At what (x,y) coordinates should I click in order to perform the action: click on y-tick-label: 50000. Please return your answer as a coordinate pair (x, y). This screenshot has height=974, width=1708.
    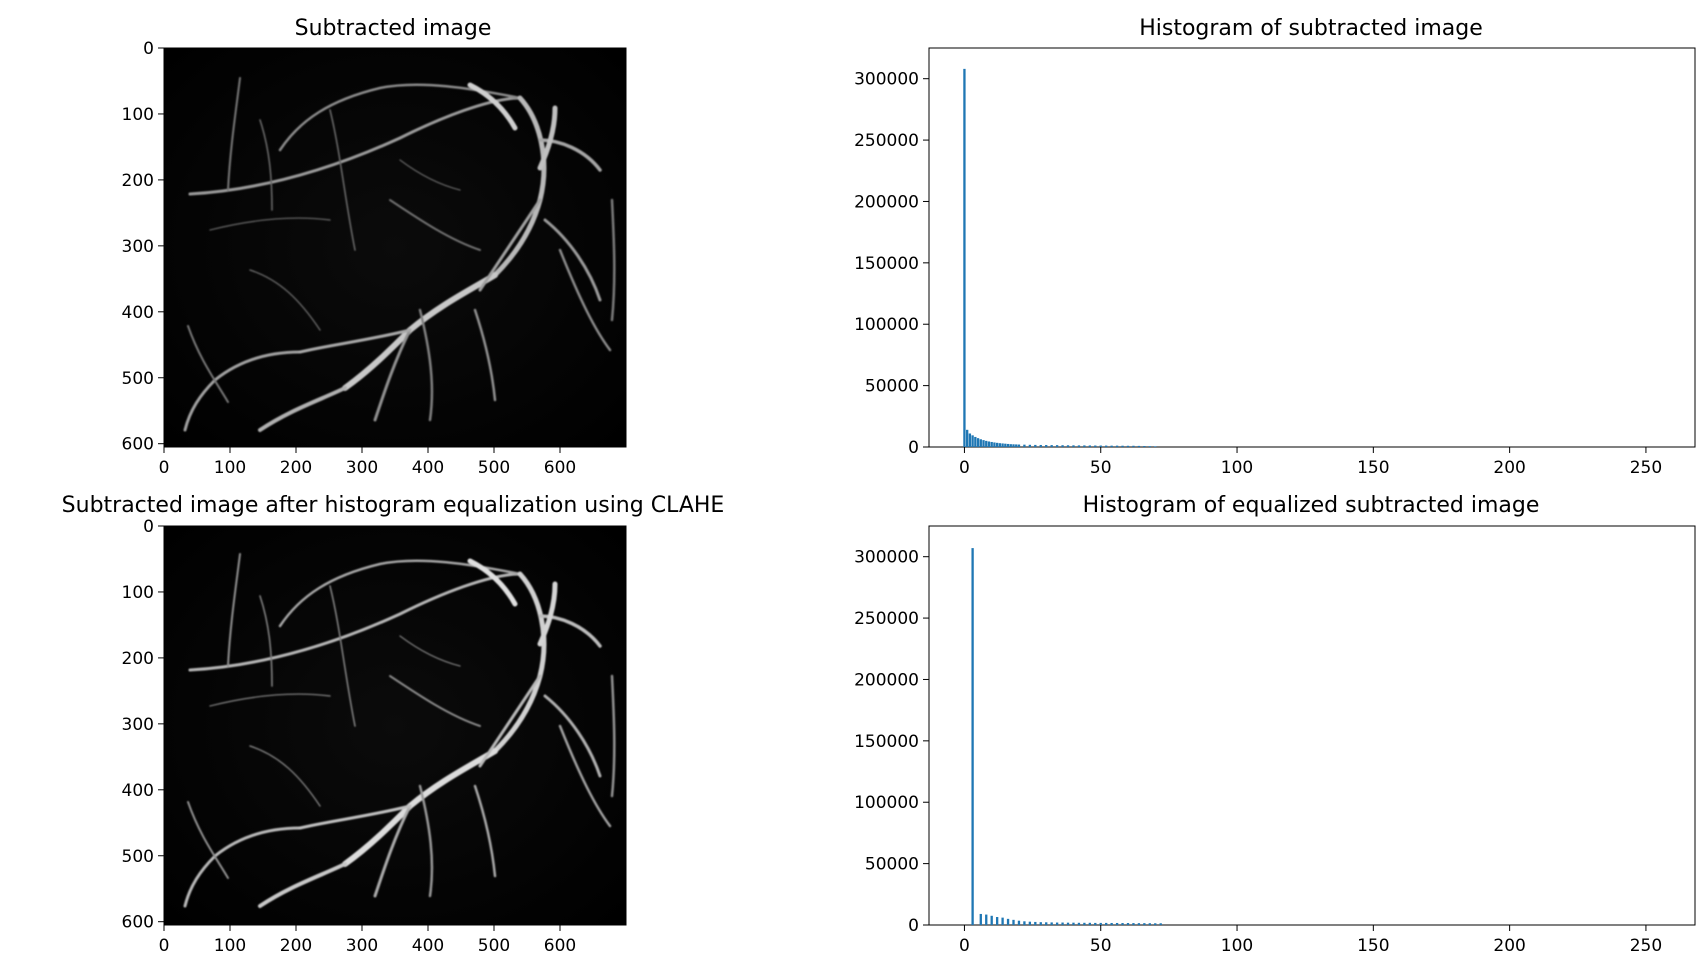
    Looking at the image, I should click on (892, 387).